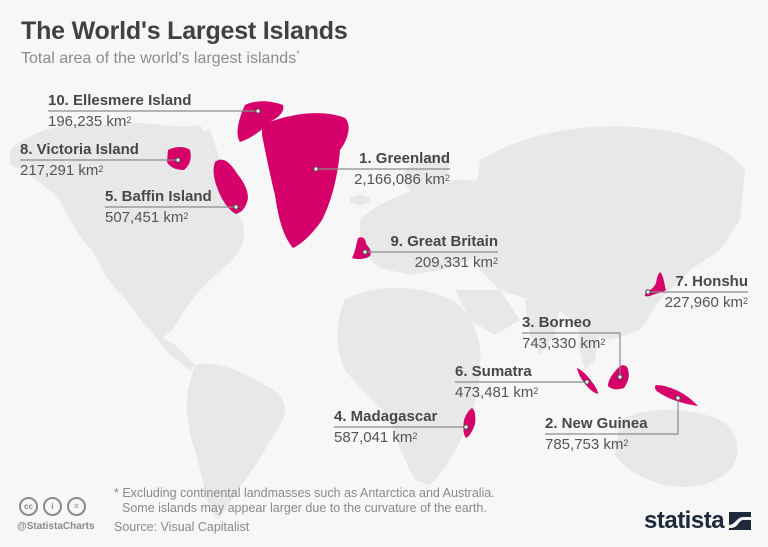 The image size is (768, 547). Describe the element at coordinates (431, 252) in the screenshot. I see `label-great-britain: 9. Great Britain 209,331 km2` at that location.